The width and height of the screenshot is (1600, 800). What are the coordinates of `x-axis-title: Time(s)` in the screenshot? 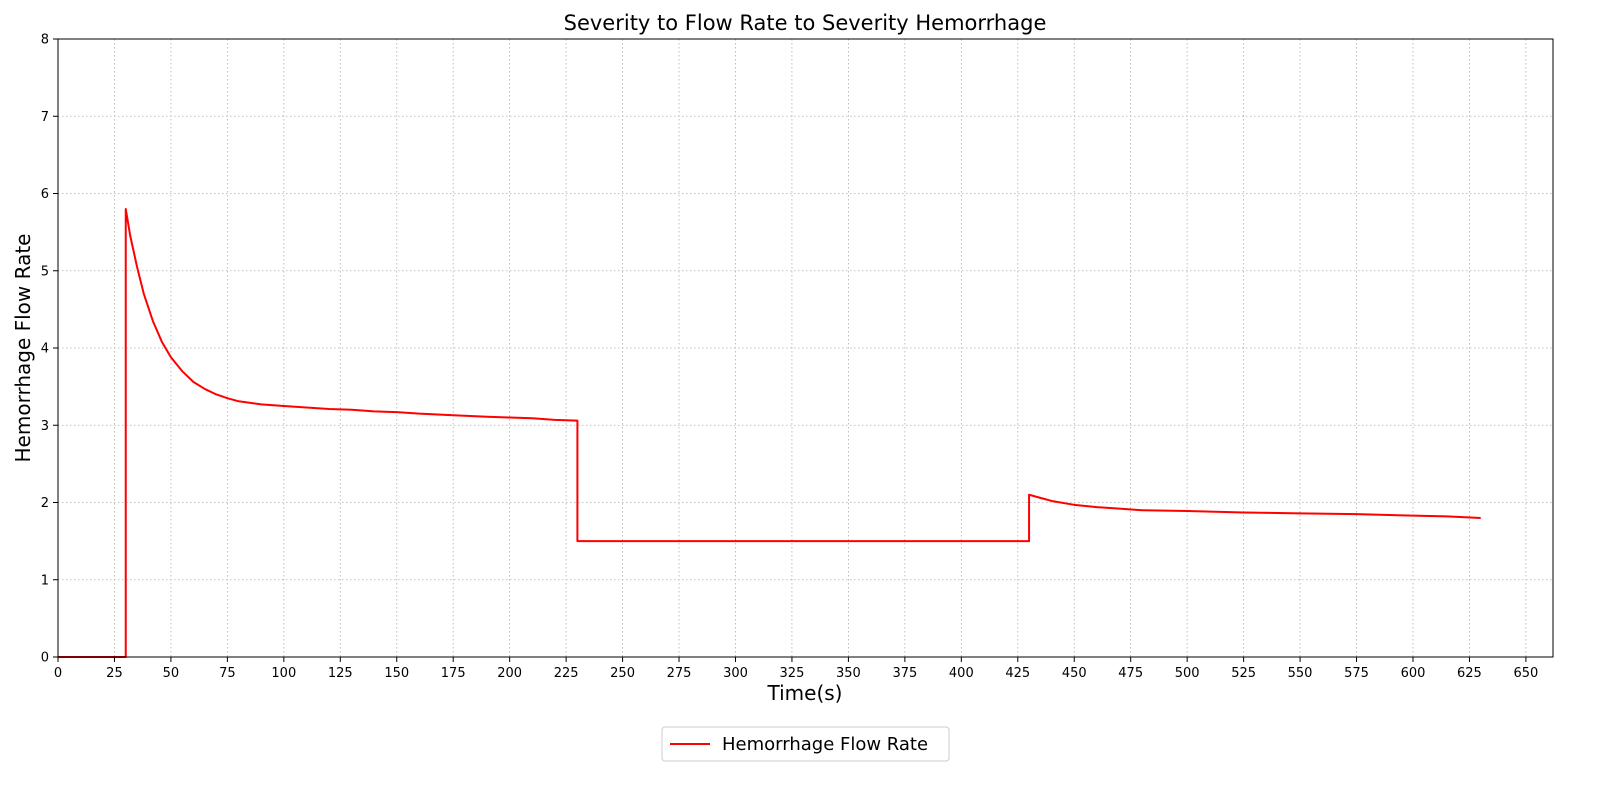 It's located at (805, 693).